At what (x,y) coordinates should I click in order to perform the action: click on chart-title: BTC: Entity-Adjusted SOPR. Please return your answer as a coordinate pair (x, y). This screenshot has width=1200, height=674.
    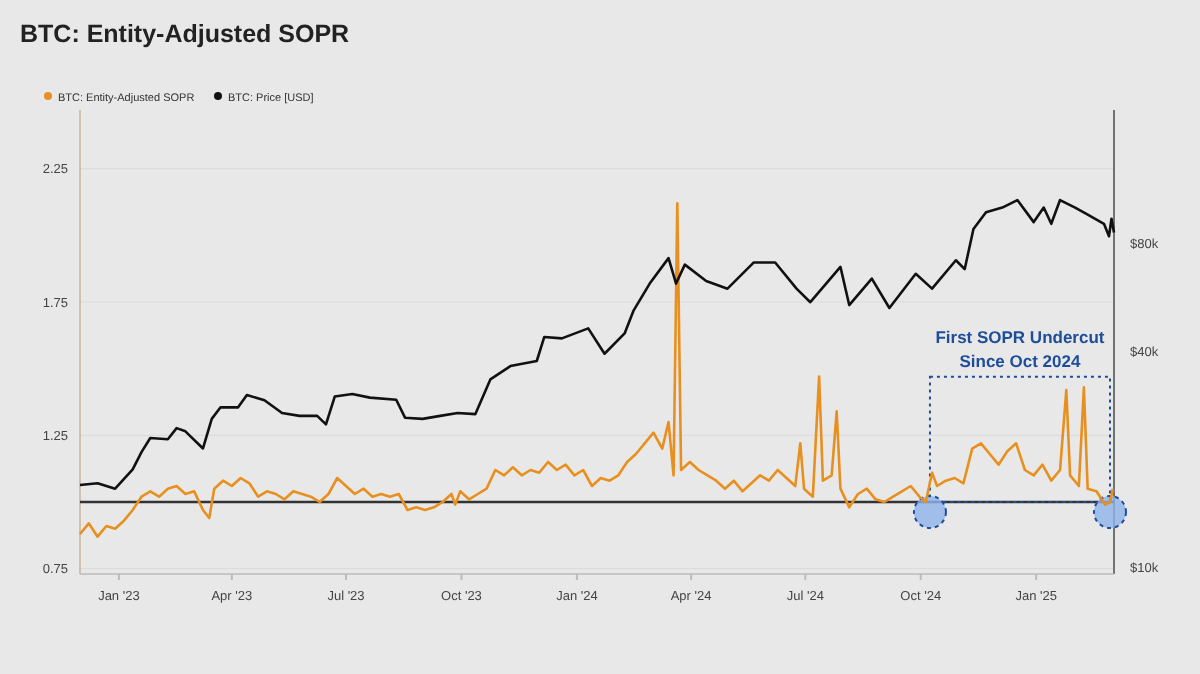
    Looking at the image, I should click on (185, 34).